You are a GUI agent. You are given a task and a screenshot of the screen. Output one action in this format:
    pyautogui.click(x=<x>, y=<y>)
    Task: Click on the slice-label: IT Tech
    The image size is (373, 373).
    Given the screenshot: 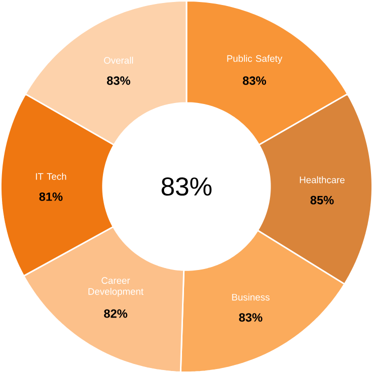 What is the action you would take?
    pyautogui.click(x=51, y=176)
    